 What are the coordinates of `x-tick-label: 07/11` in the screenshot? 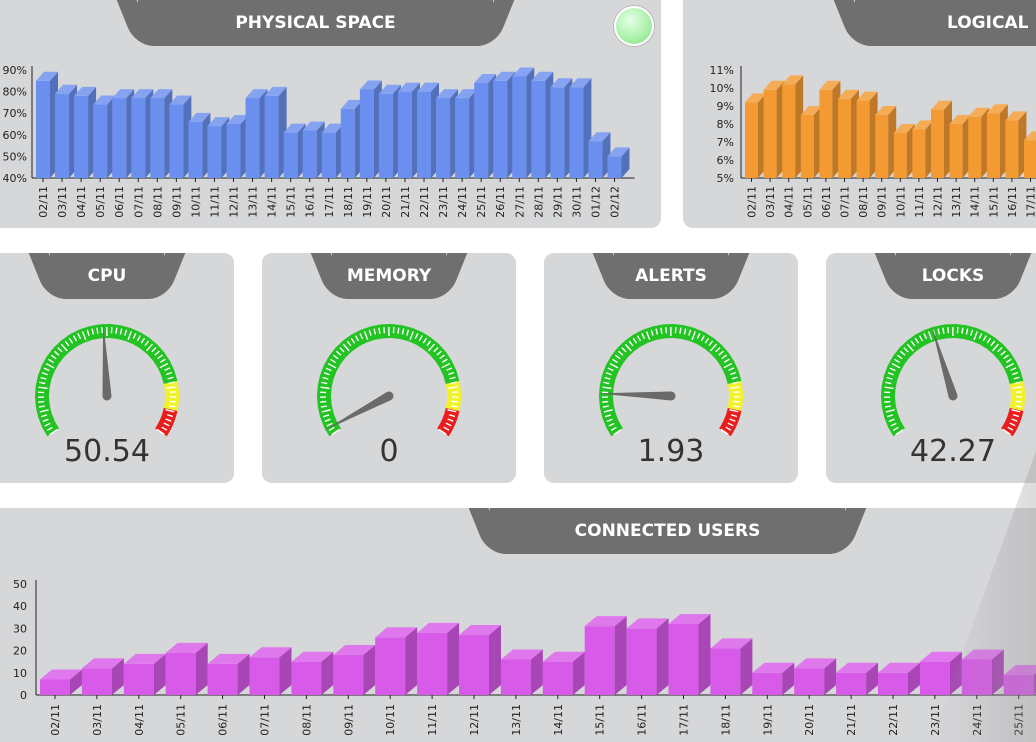 It's located at (845, 202).